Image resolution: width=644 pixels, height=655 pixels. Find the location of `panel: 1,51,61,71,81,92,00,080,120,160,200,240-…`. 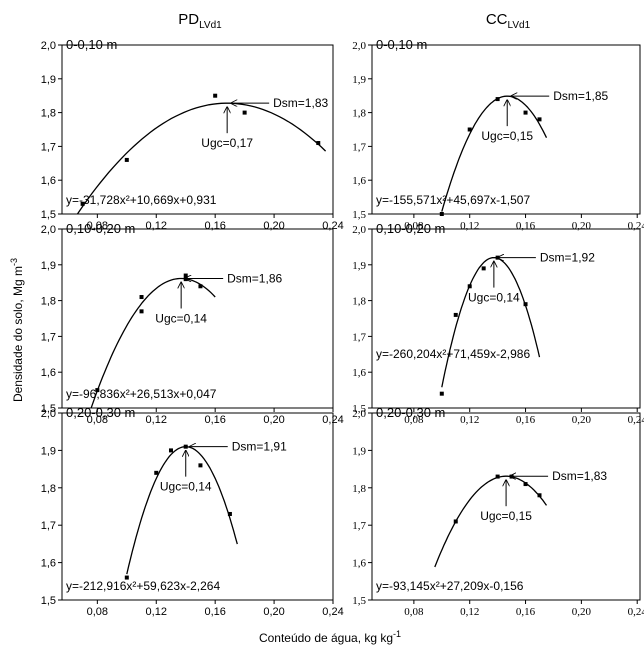

panel: 1,51,61,71,81,92,00,080,120,160,200,240-… is located at coordinates (498, 134).